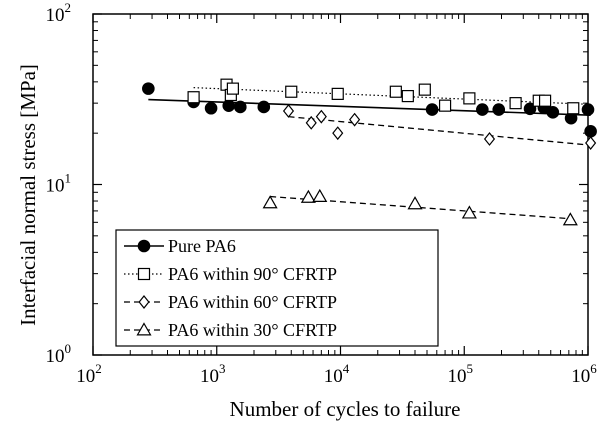 The height and width of the screenshot is (425, 600). I want to click on y-tick-label: 10², so click(59, 13).